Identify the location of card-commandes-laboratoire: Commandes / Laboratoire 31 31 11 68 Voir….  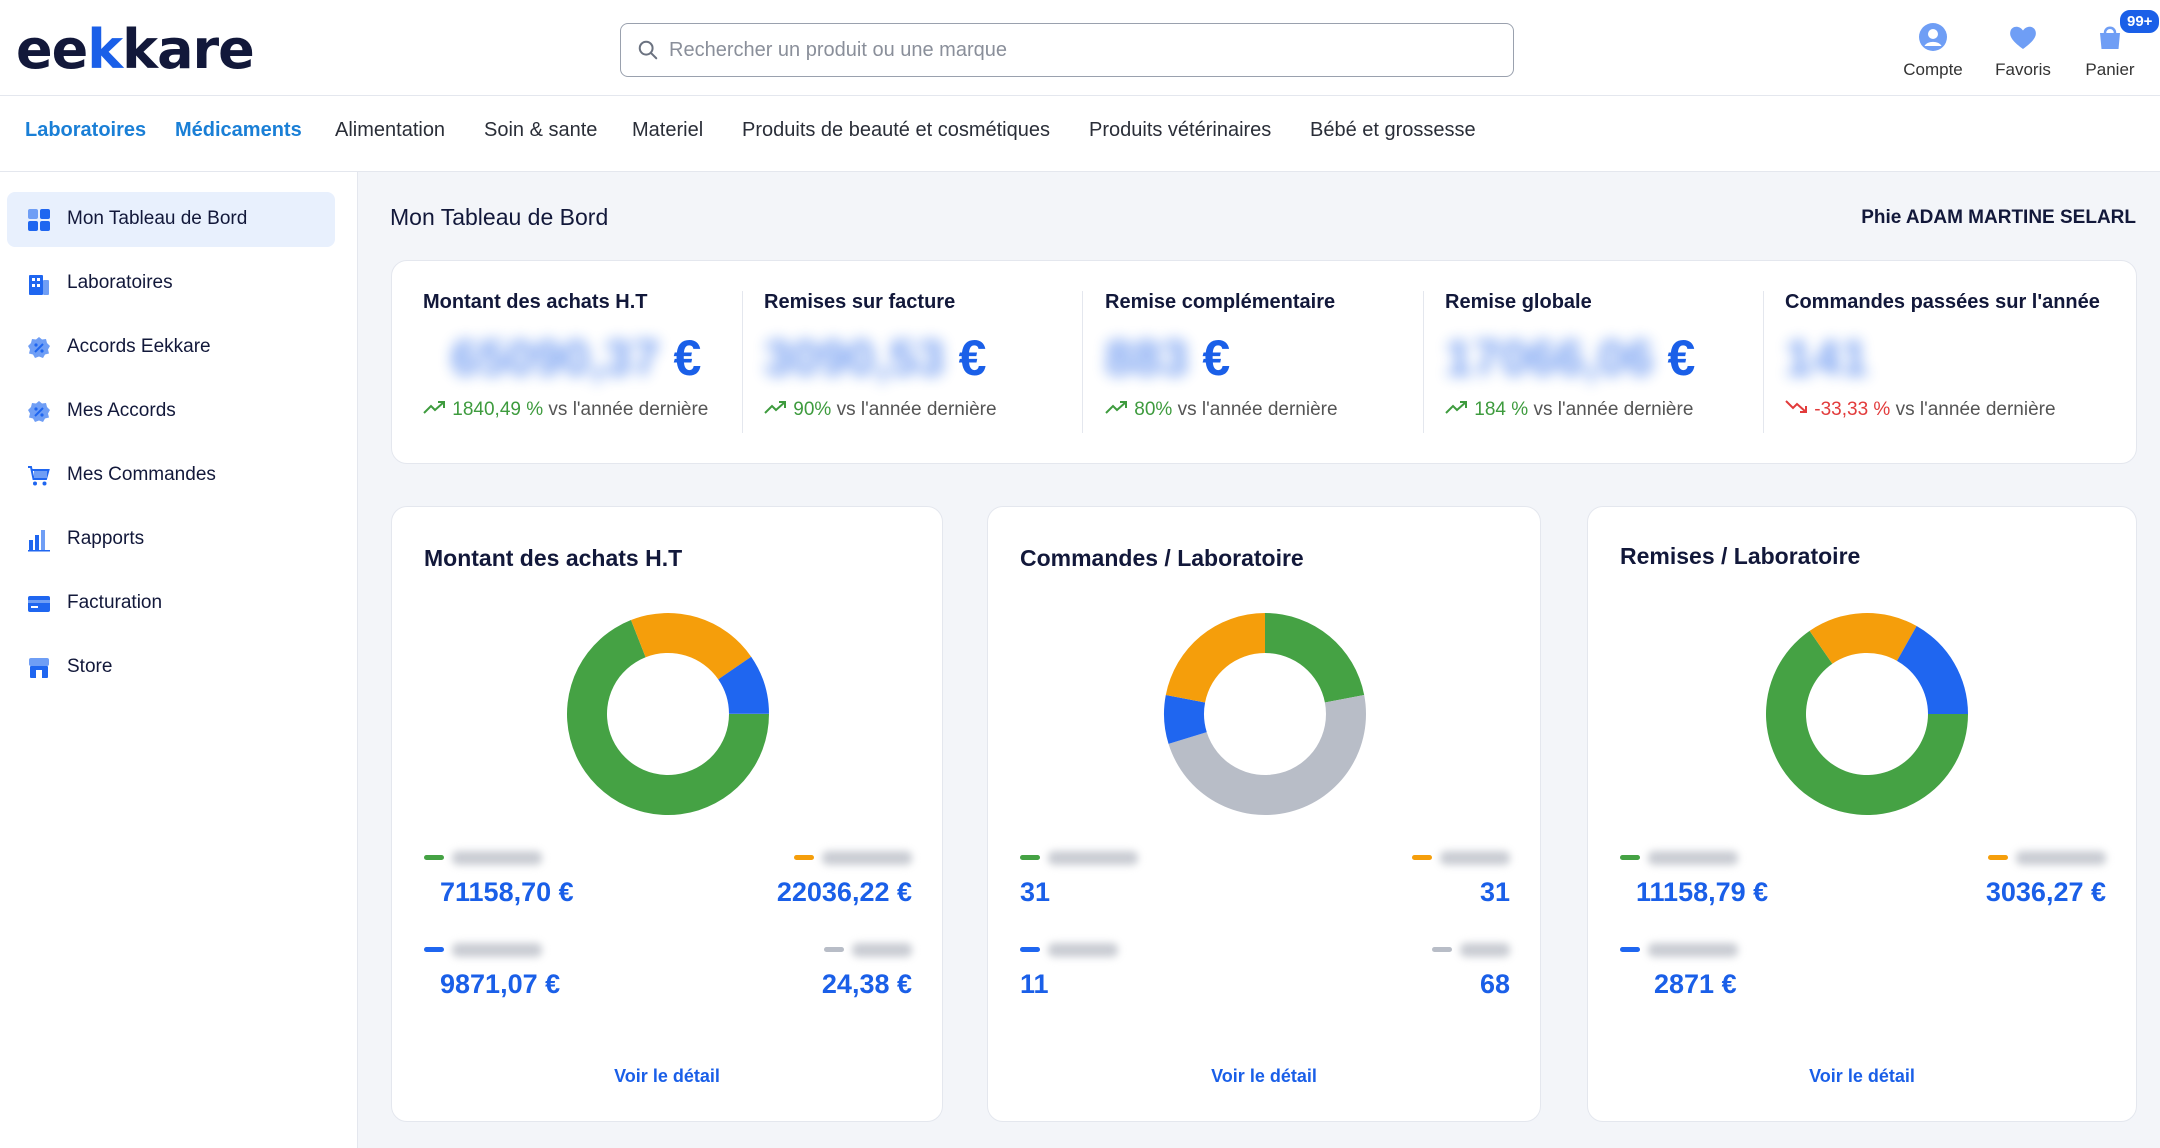
(1264, 814).